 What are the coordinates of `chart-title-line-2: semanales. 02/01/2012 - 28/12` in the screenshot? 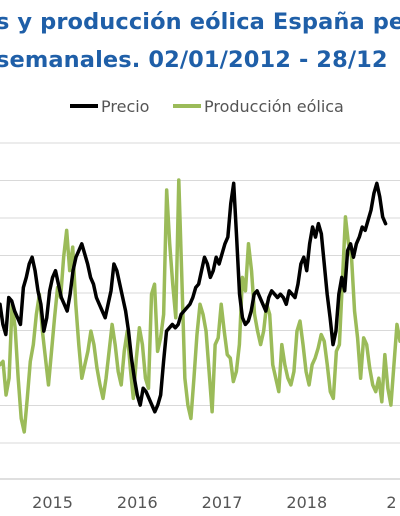 It's located at (194, 60).